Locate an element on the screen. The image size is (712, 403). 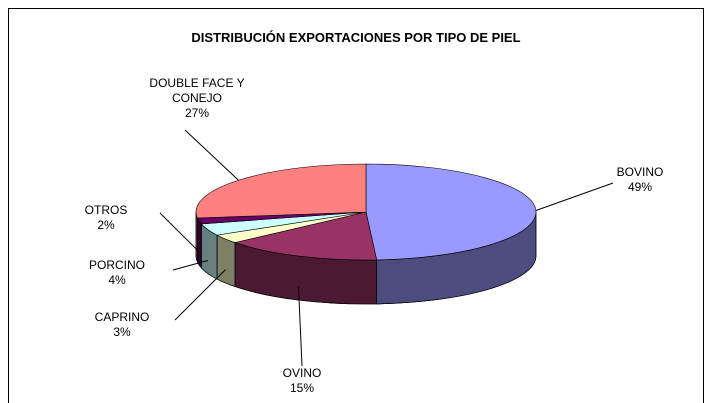
value-label: 49% is located at coordinates (640, 187).